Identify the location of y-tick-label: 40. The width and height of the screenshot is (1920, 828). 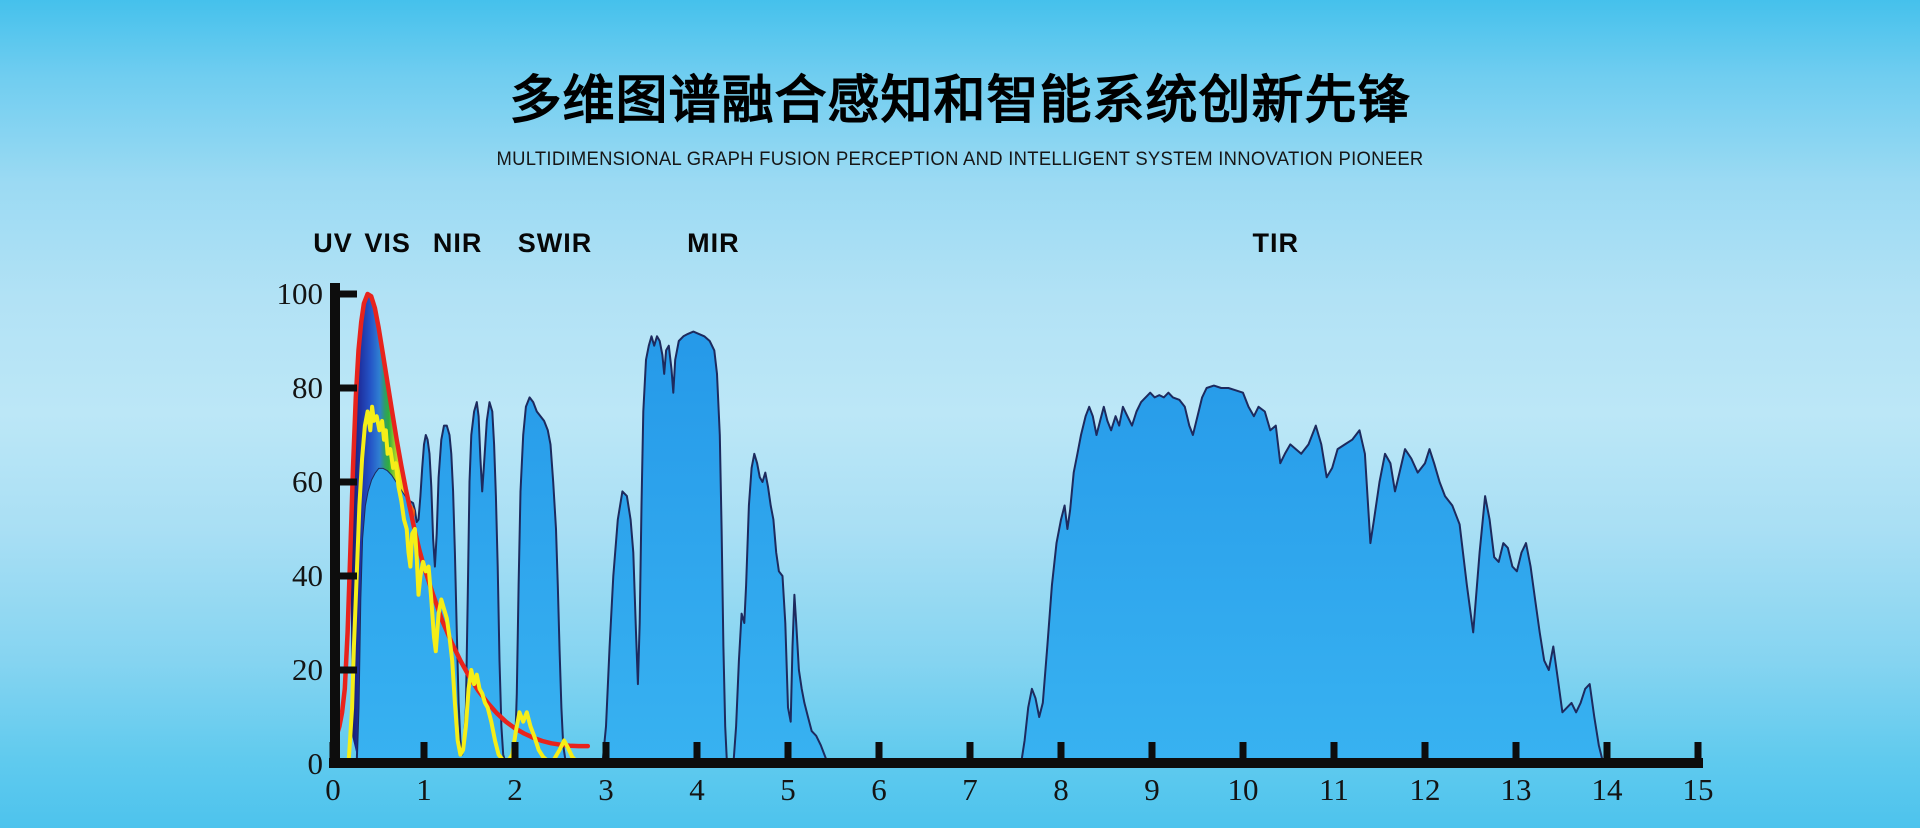
(307, 575).